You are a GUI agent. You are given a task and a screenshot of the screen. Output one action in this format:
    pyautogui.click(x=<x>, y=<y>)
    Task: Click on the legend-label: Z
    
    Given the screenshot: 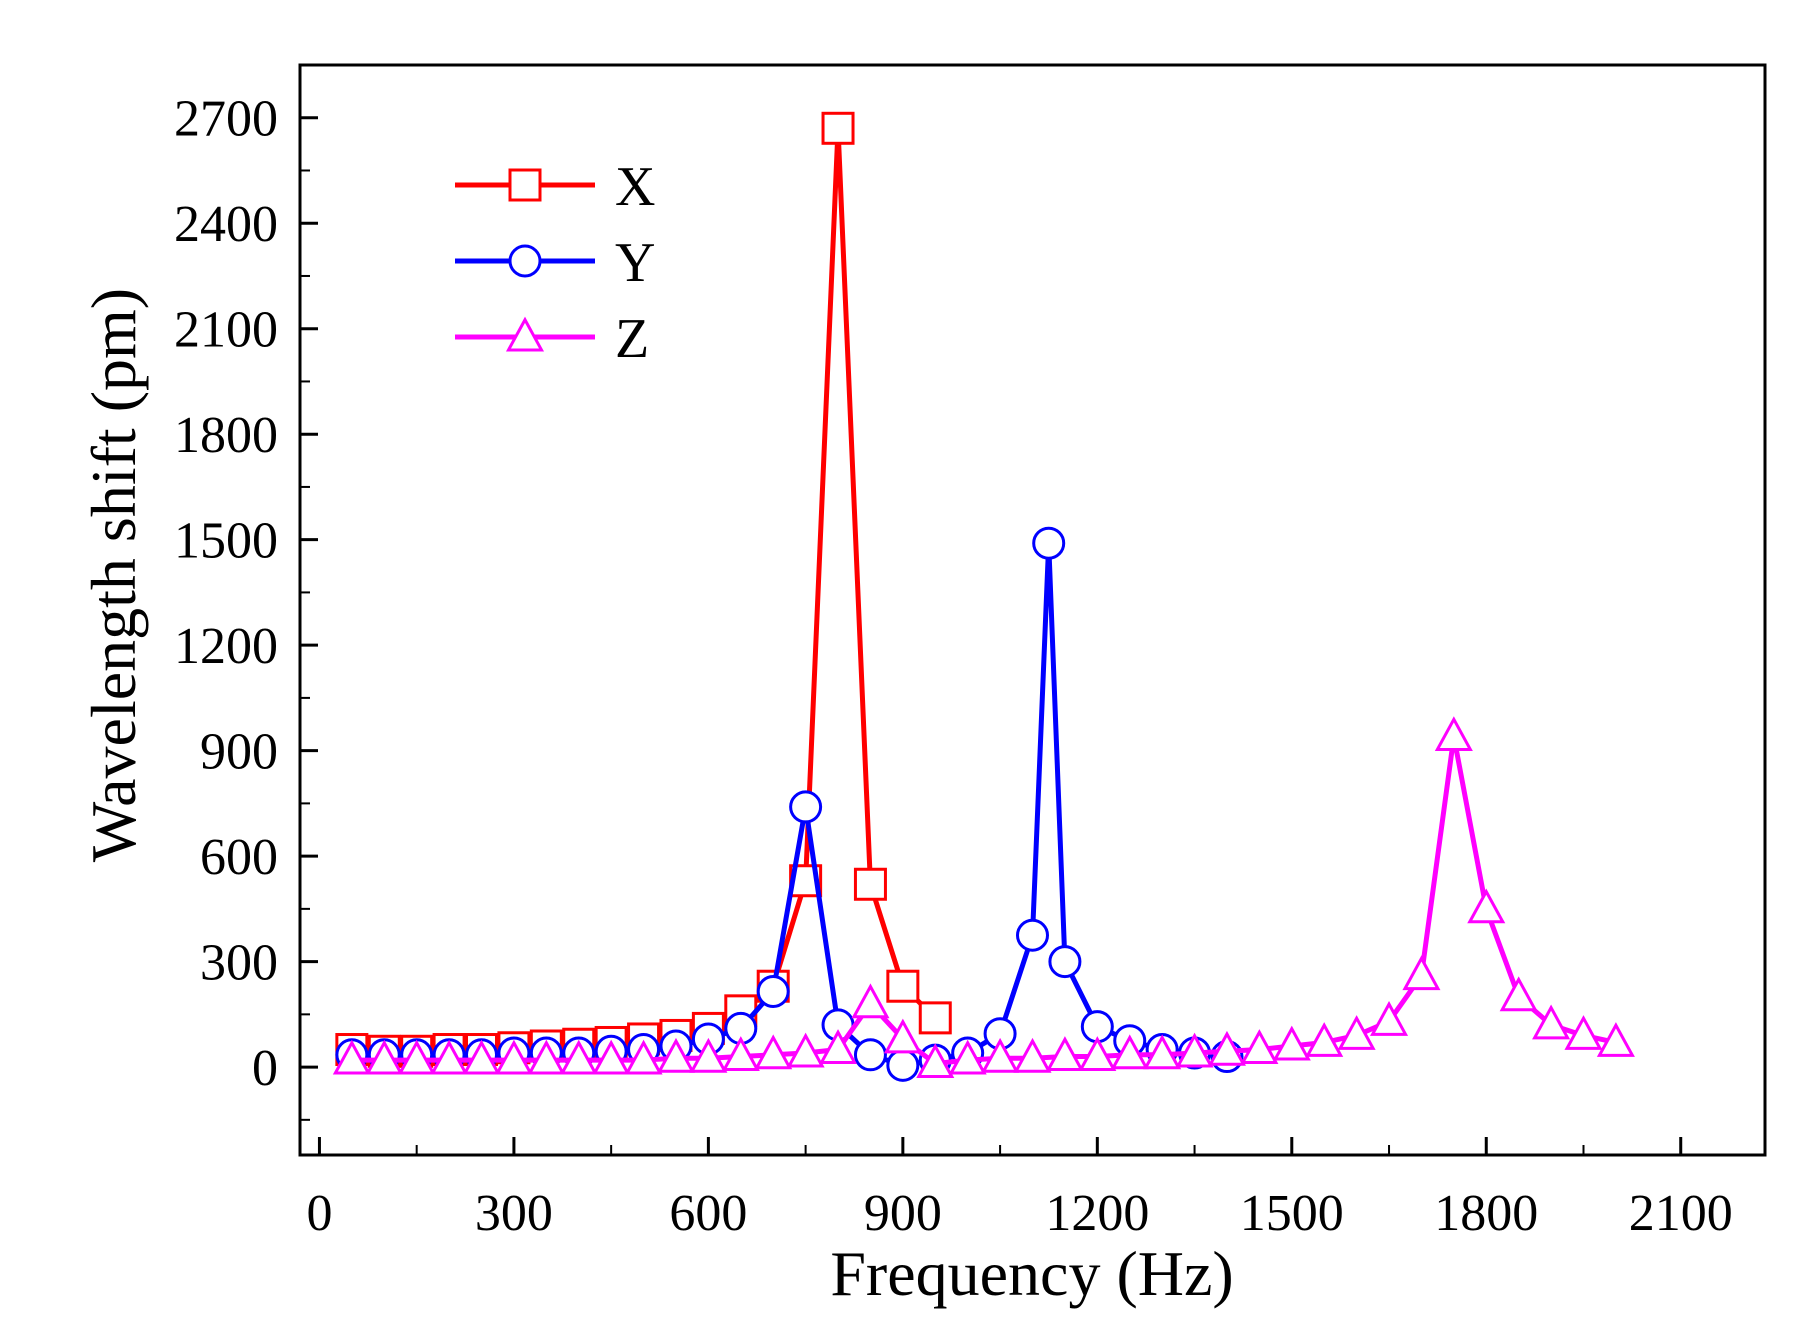 What is the action you would take?
    pyautogui.click(x=632, y=339)
    